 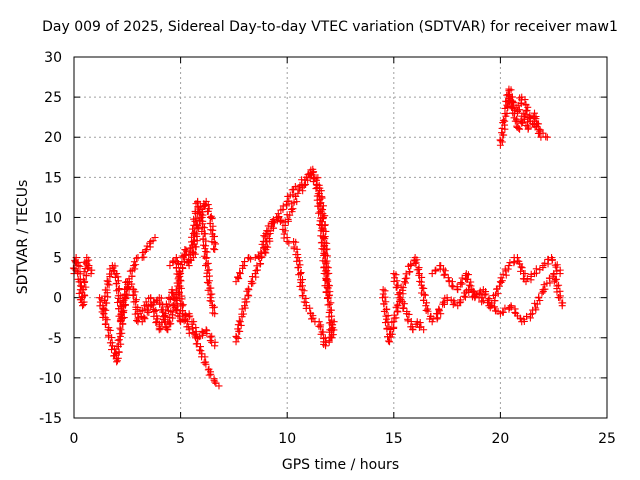 I want to click on series-trace-f, so click(x=204, y=229).